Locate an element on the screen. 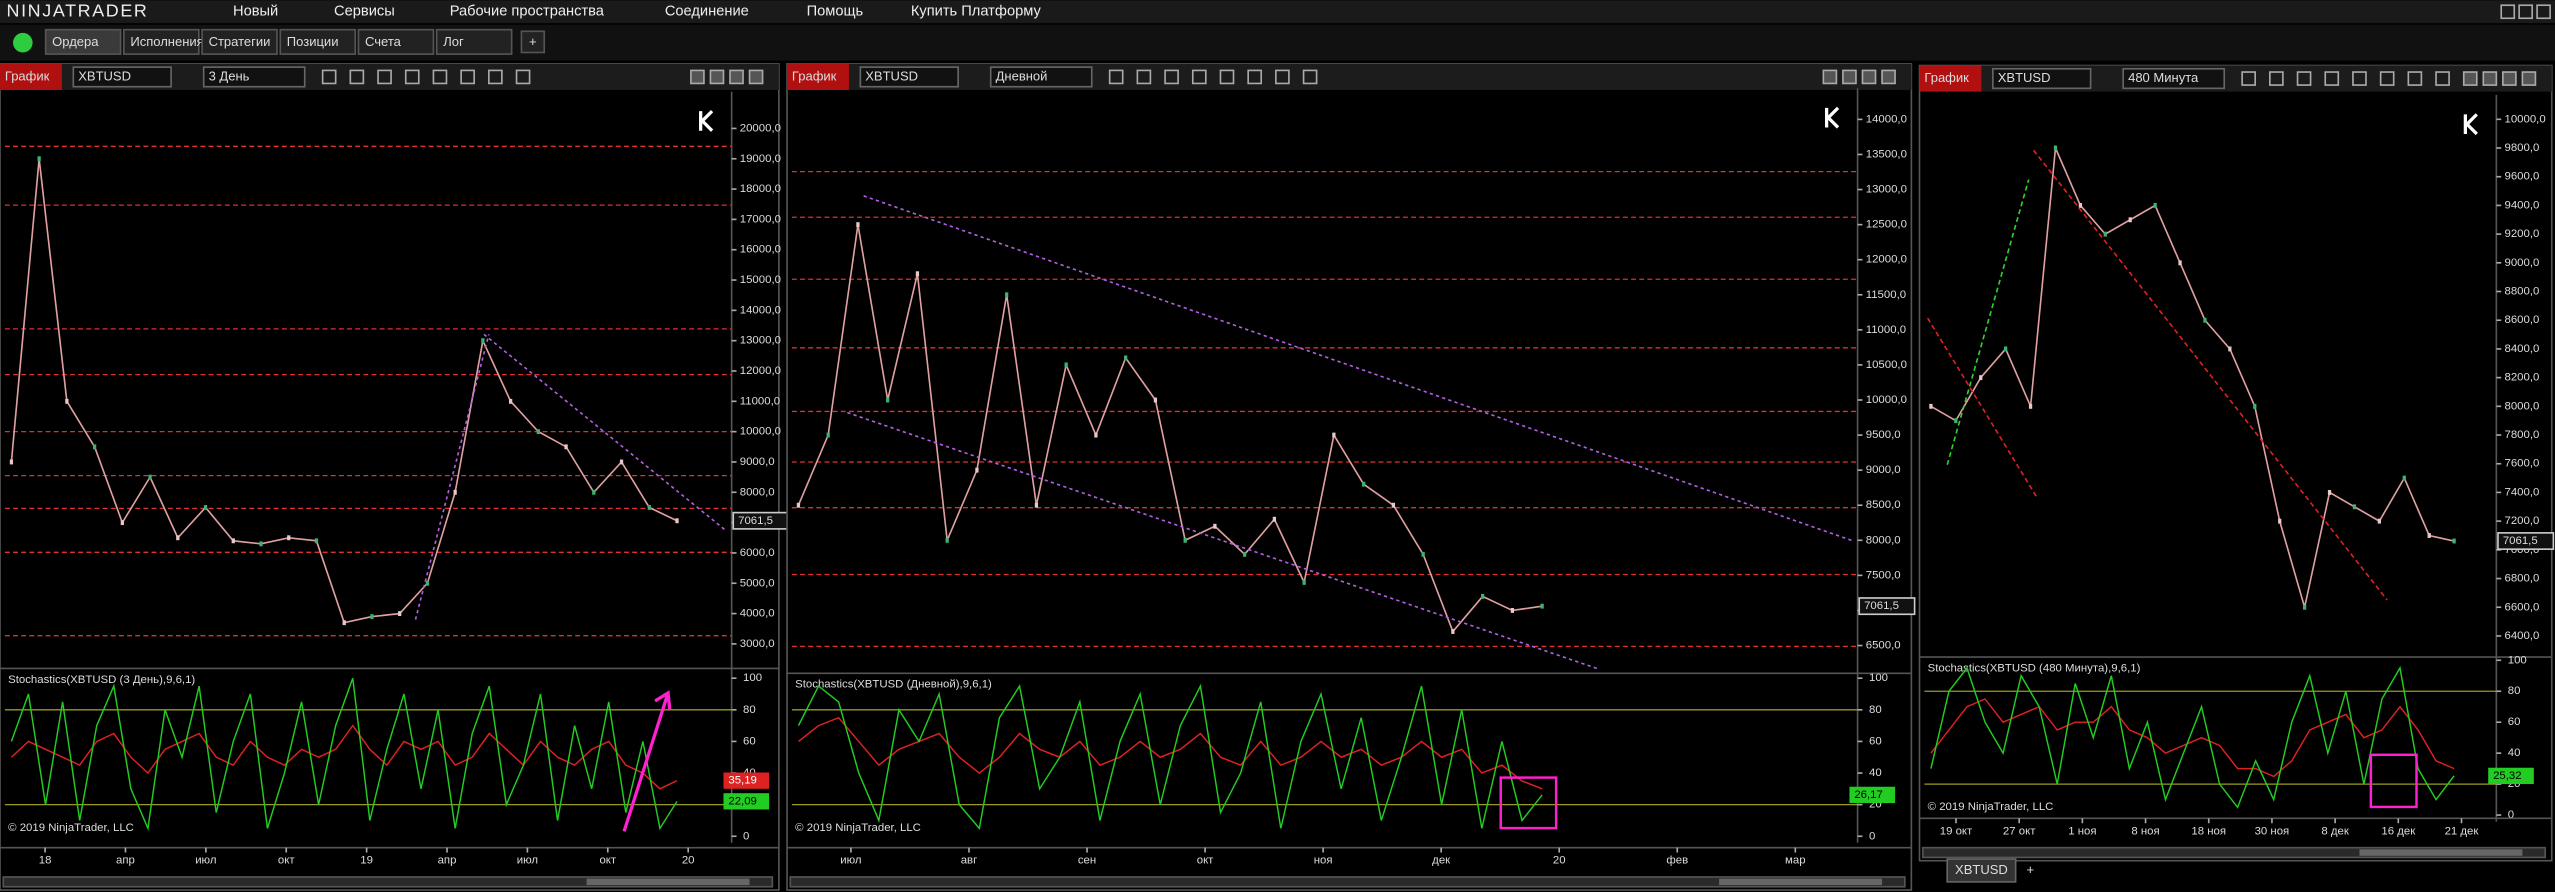 This screenshot has width=2555, height=892. stoch-tick-label: 0 is located at coordinates (746, 836).